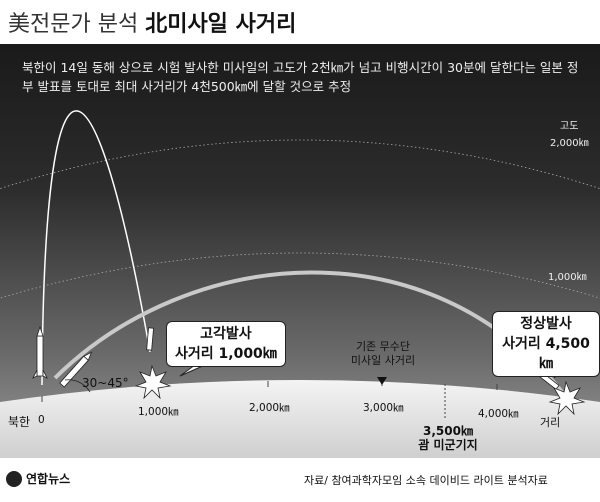 This screenshot has width=600, height=502. What do you see at coordinates (383, 408) in the screenshot?
I see `tick-label-3000: 3,000㎞` at bounding box center [383, 408].